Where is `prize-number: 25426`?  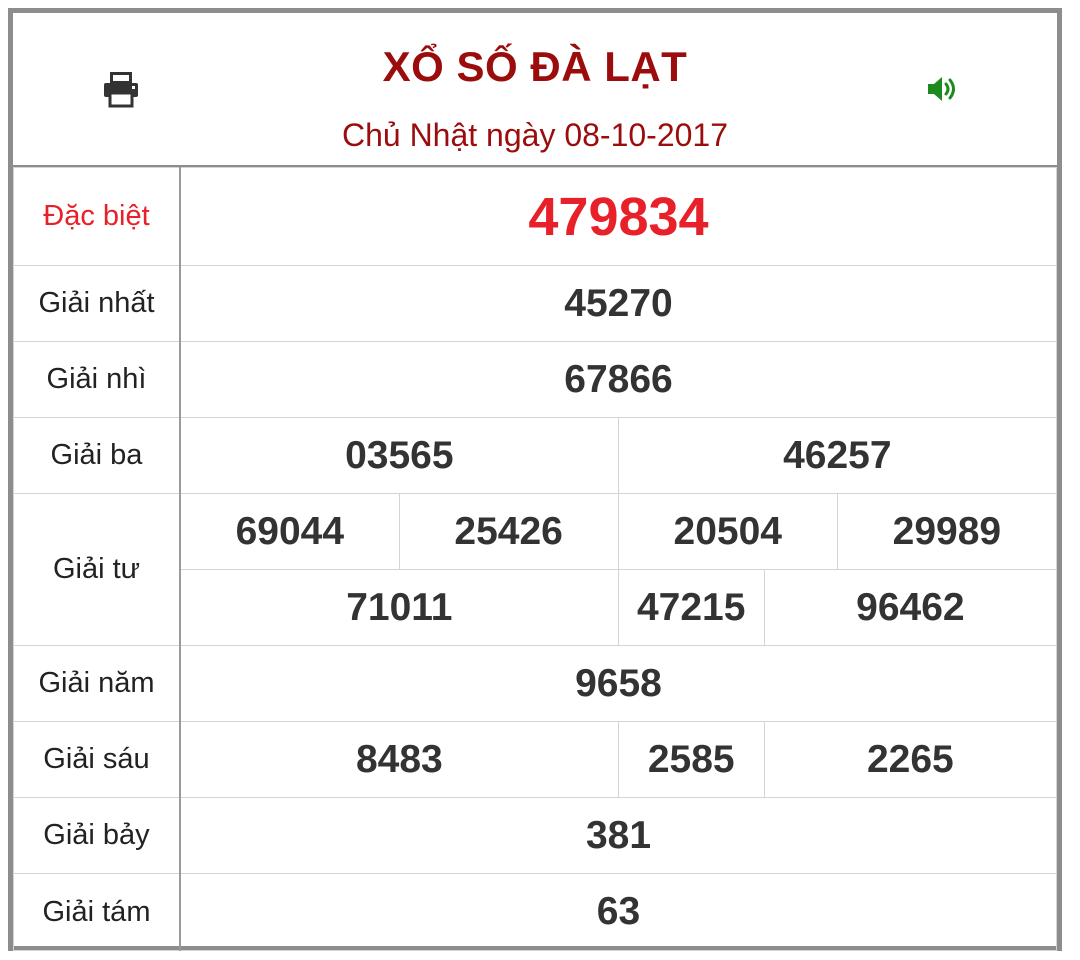
prize-number: 25426 is located at coordinates (508, 531).